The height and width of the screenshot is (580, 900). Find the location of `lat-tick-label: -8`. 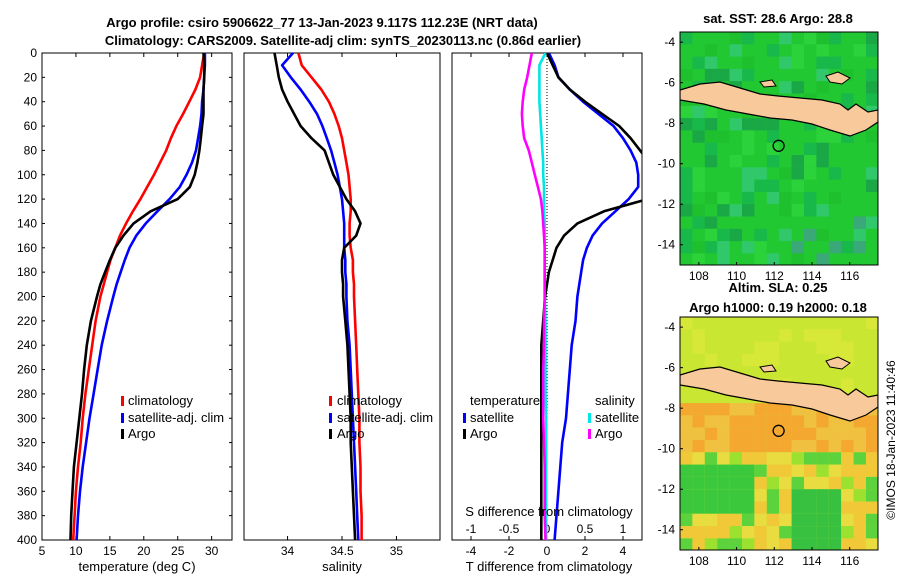

lat-tick-label: -8 is located at coordinates (669, 408).